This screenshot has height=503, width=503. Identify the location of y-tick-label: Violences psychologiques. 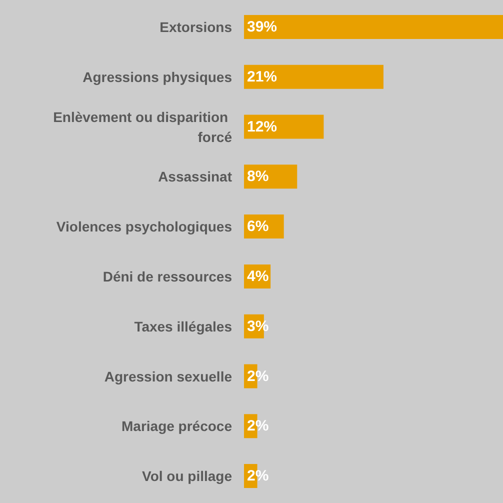
(144, 226).